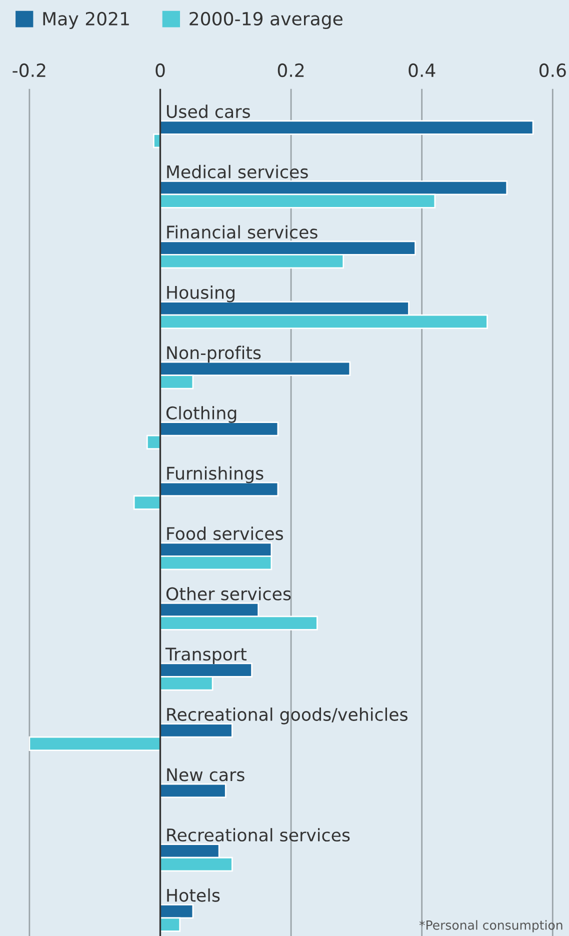 The image size is (569, 936). I want to click on y-tick-label: Clothing, so click(201, 414).